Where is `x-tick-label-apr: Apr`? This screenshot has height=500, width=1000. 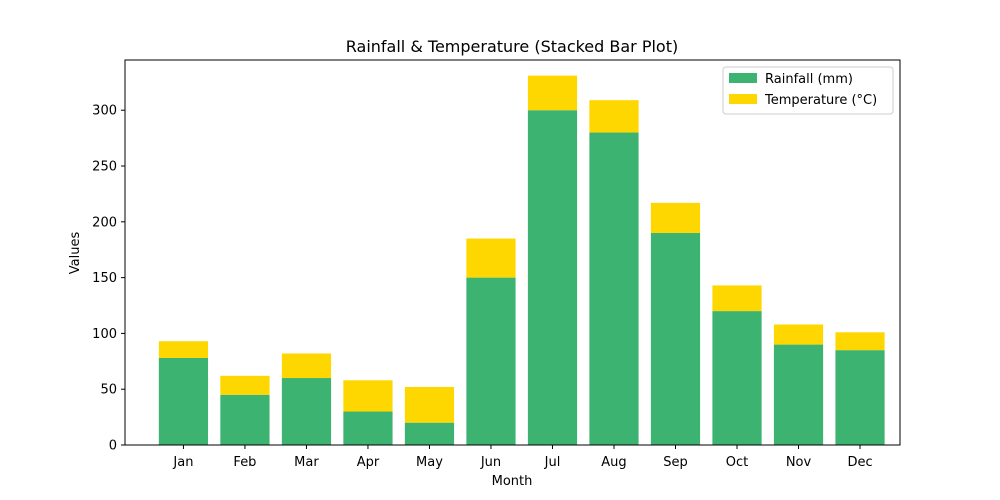 x-tick-label-apr: Apr is located at coordinates (368, 462).